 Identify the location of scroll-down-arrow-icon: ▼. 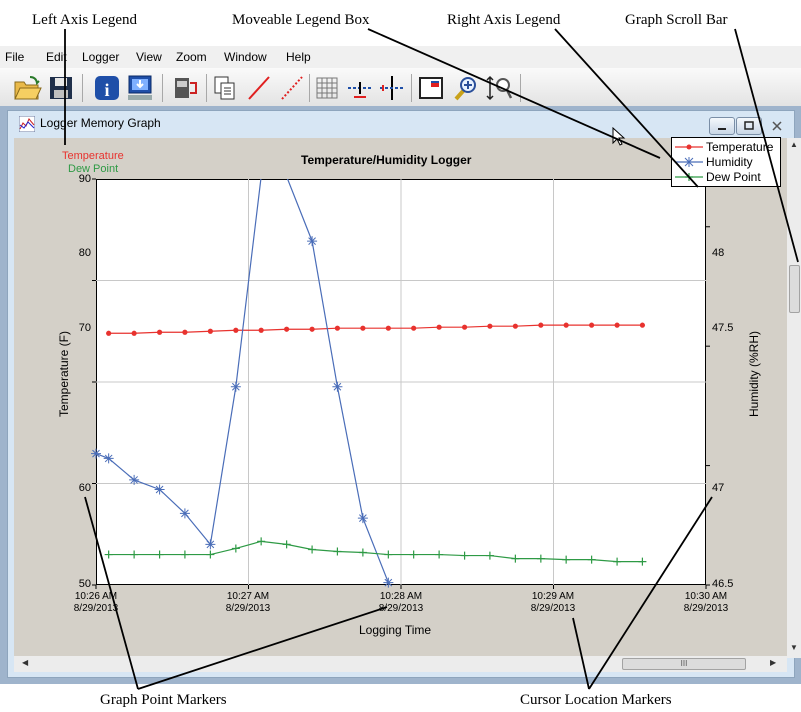
(794, 647).